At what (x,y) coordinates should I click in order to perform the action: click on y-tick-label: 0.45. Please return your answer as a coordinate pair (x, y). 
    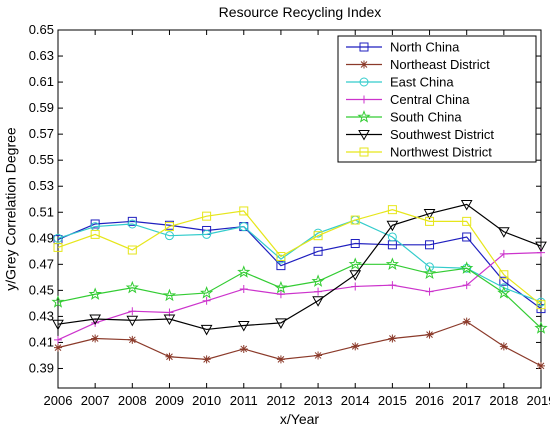
    Looking at the image, I should click on (41, 289).